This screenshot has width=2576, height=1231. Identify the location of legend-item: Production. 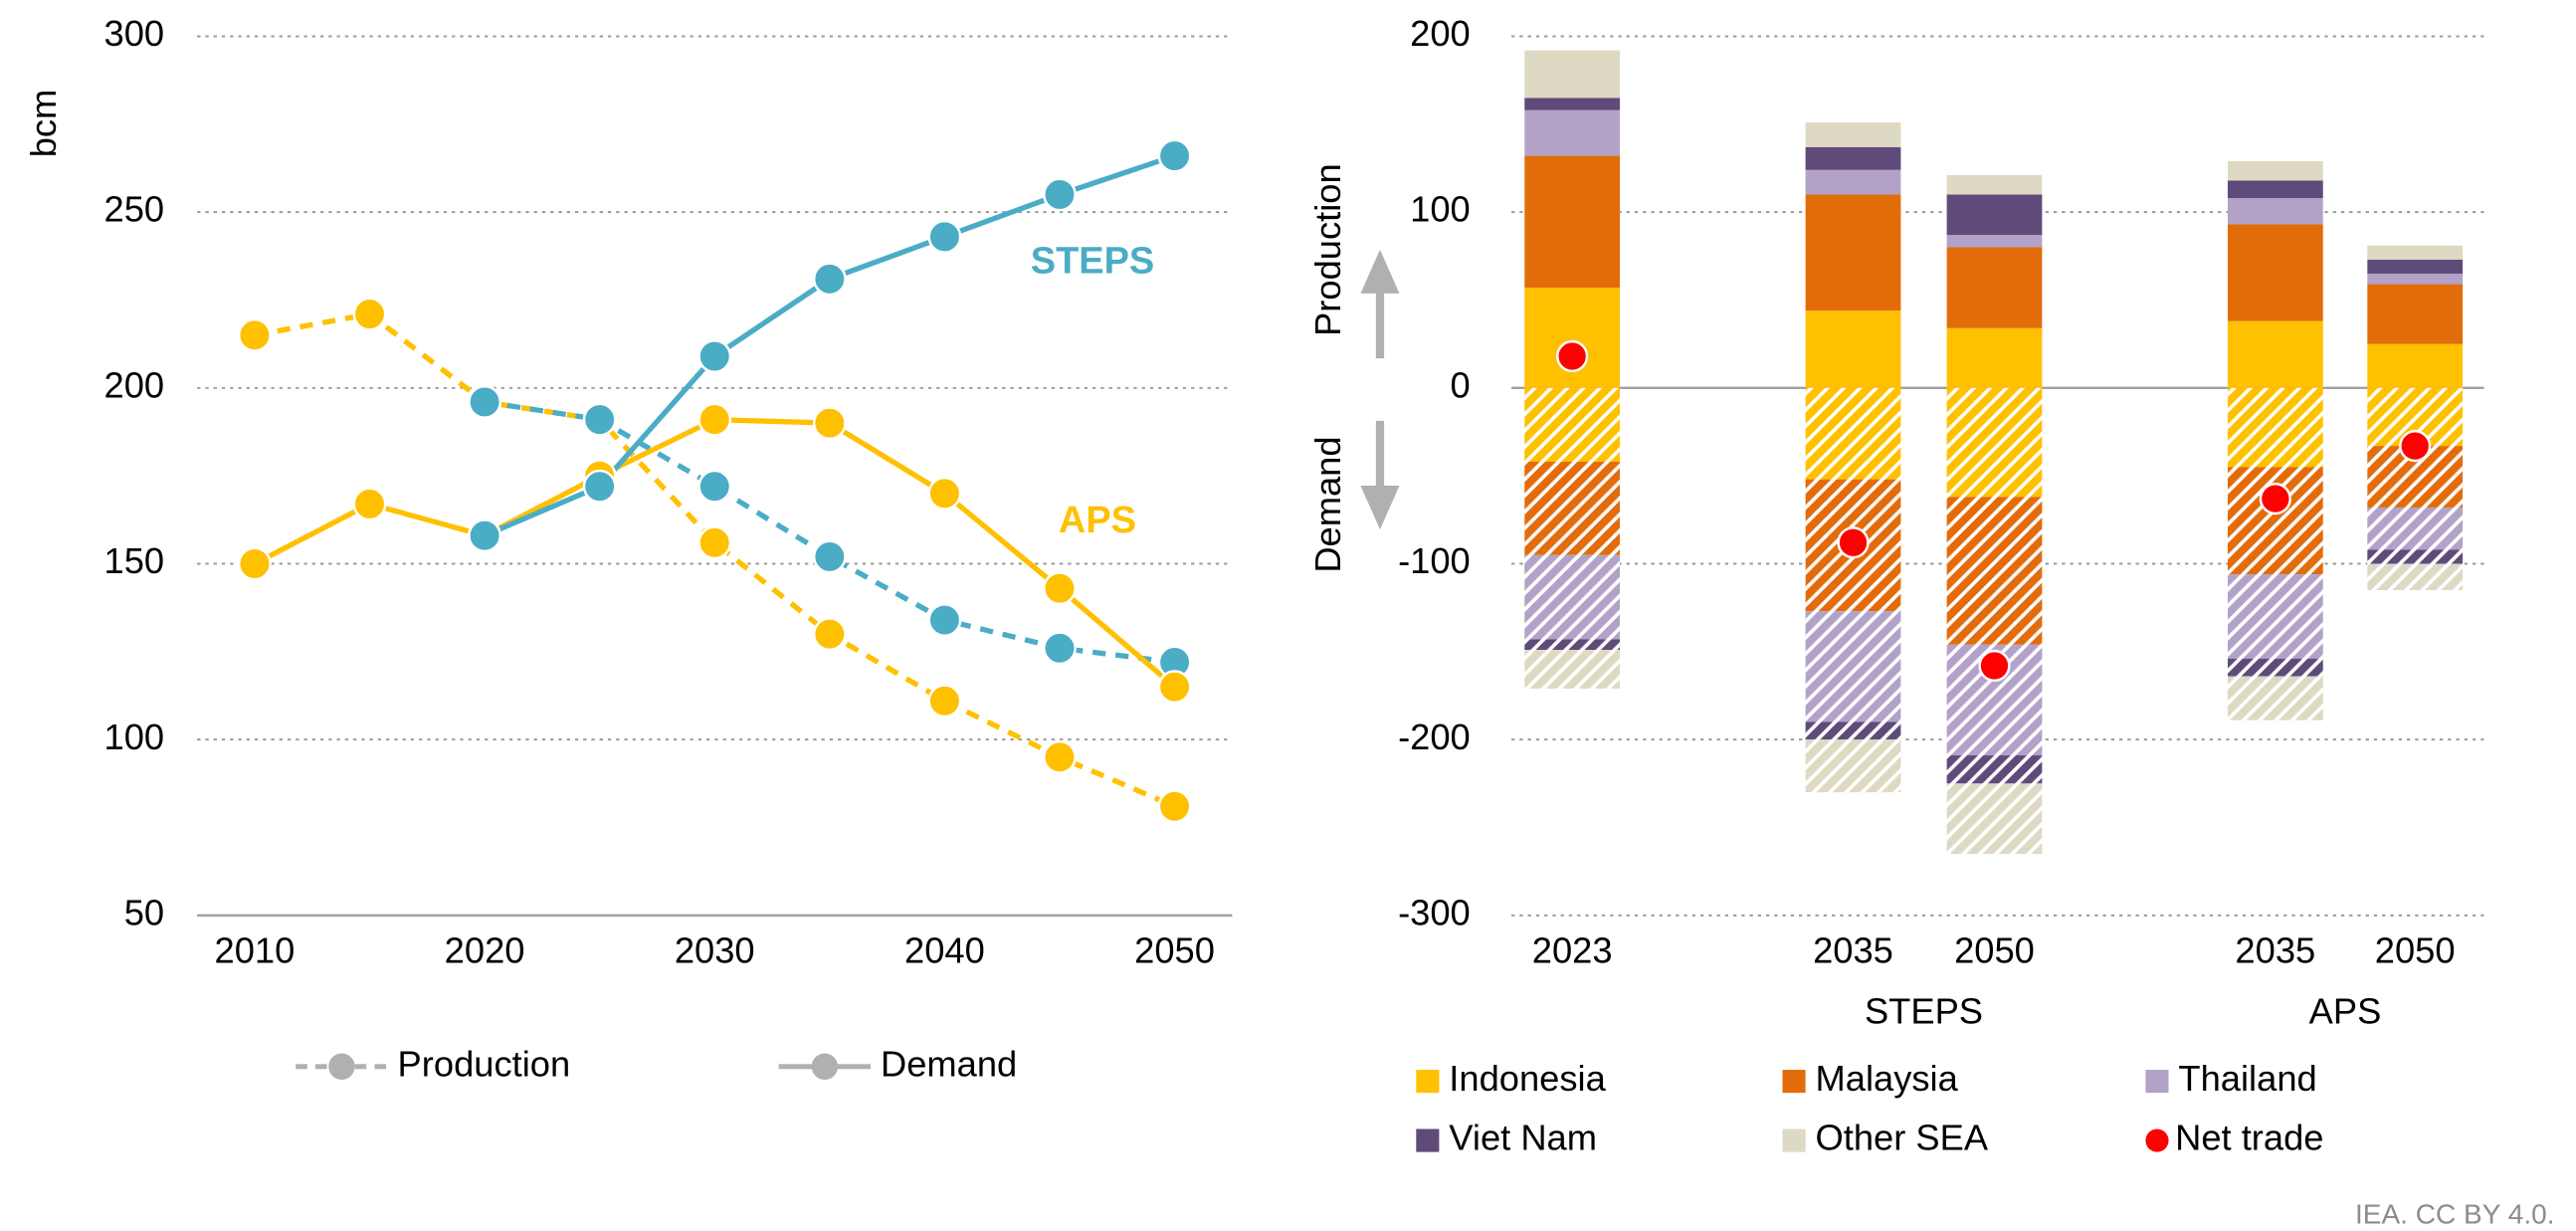
(433, 1063).